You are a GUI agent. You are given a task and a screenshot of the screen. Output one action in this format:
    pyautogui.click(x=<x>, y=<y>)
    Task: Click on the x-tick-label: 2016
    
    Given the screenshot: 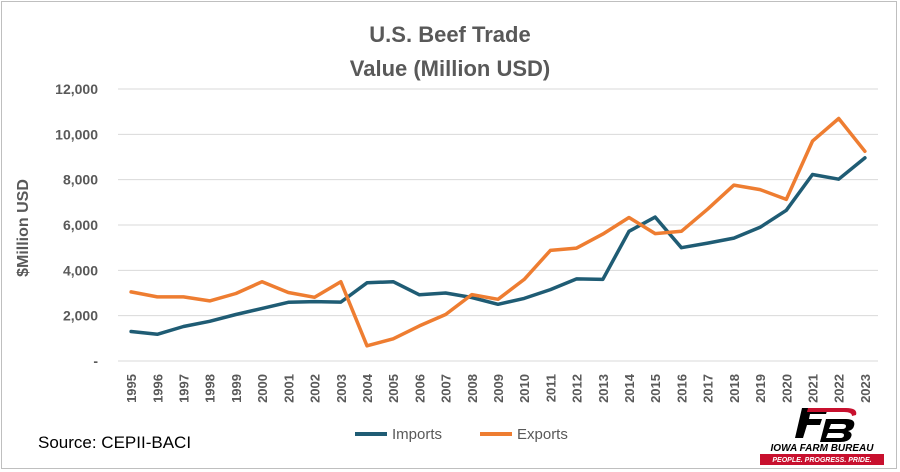 What is the action you would take?
    pyautogui.click(x=681, y=388)
    